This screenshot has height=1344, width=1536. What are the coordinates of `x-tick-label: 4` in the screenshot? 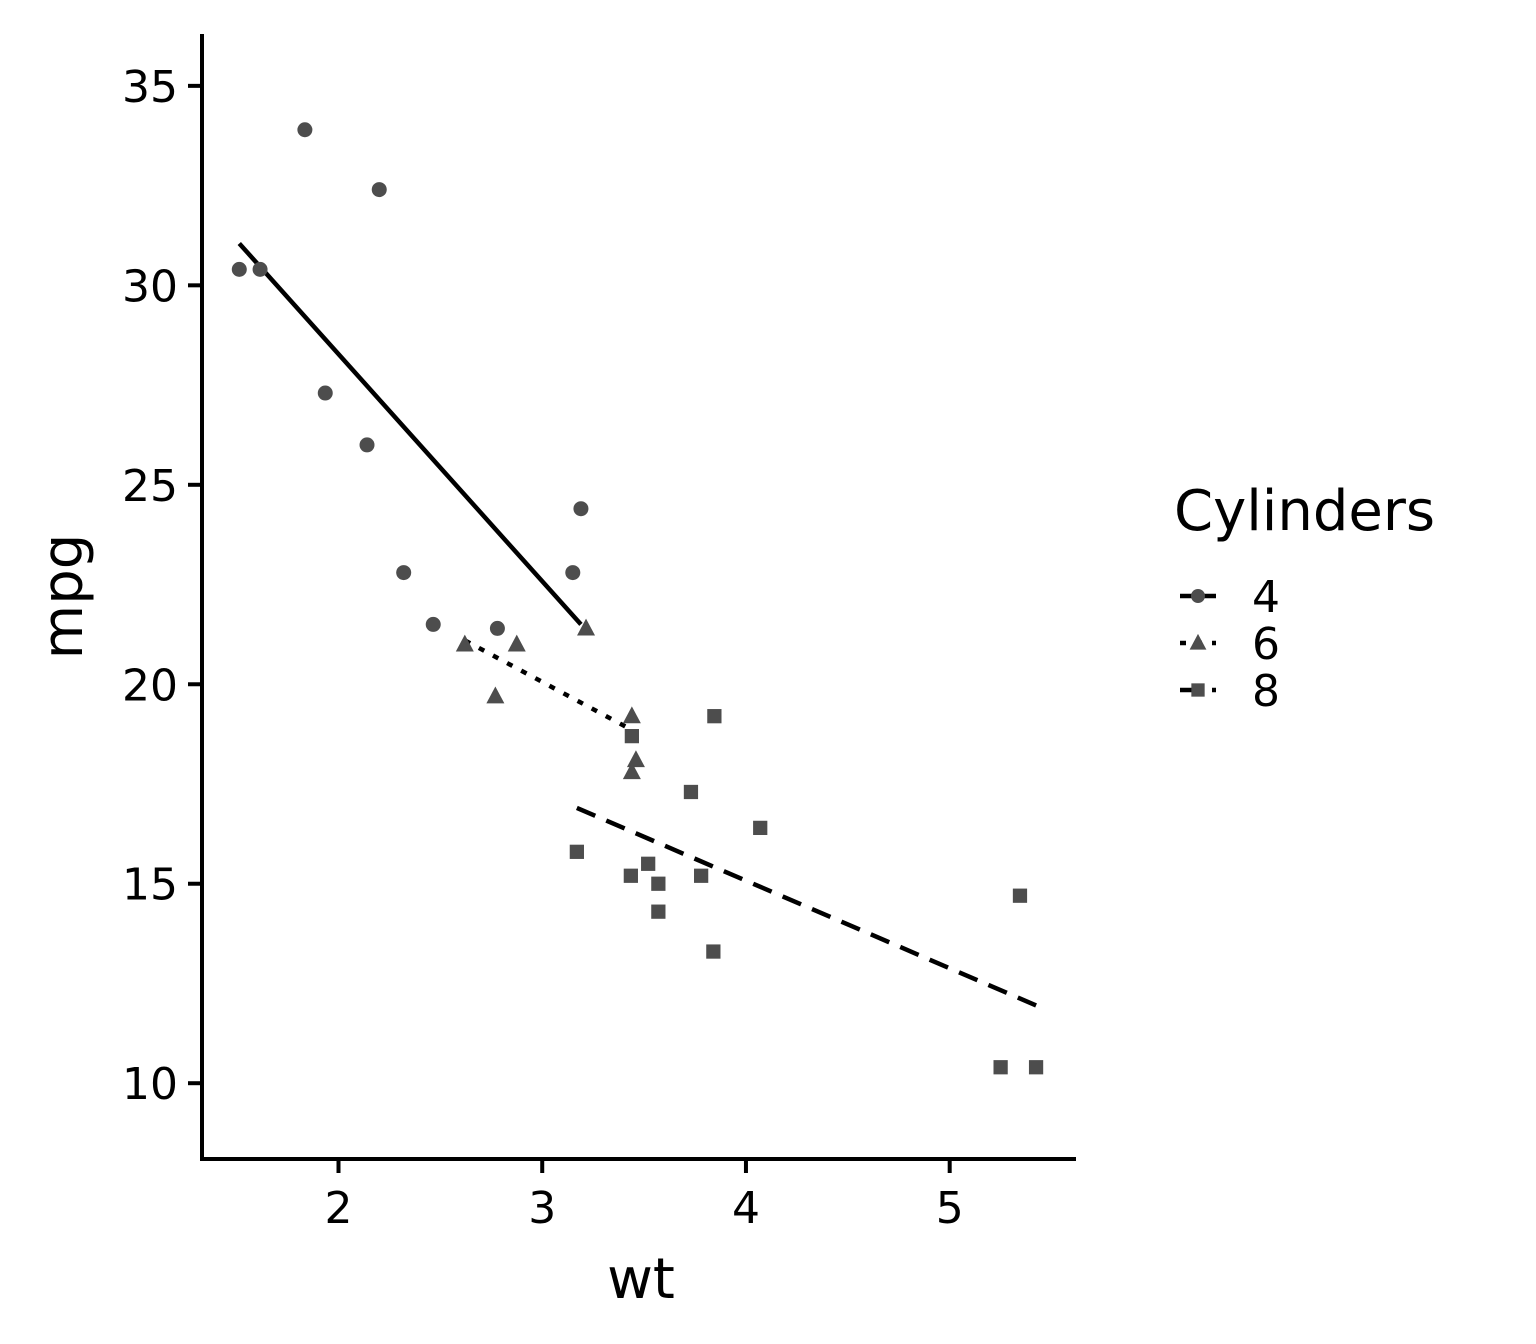 It's located at (746, 1208).